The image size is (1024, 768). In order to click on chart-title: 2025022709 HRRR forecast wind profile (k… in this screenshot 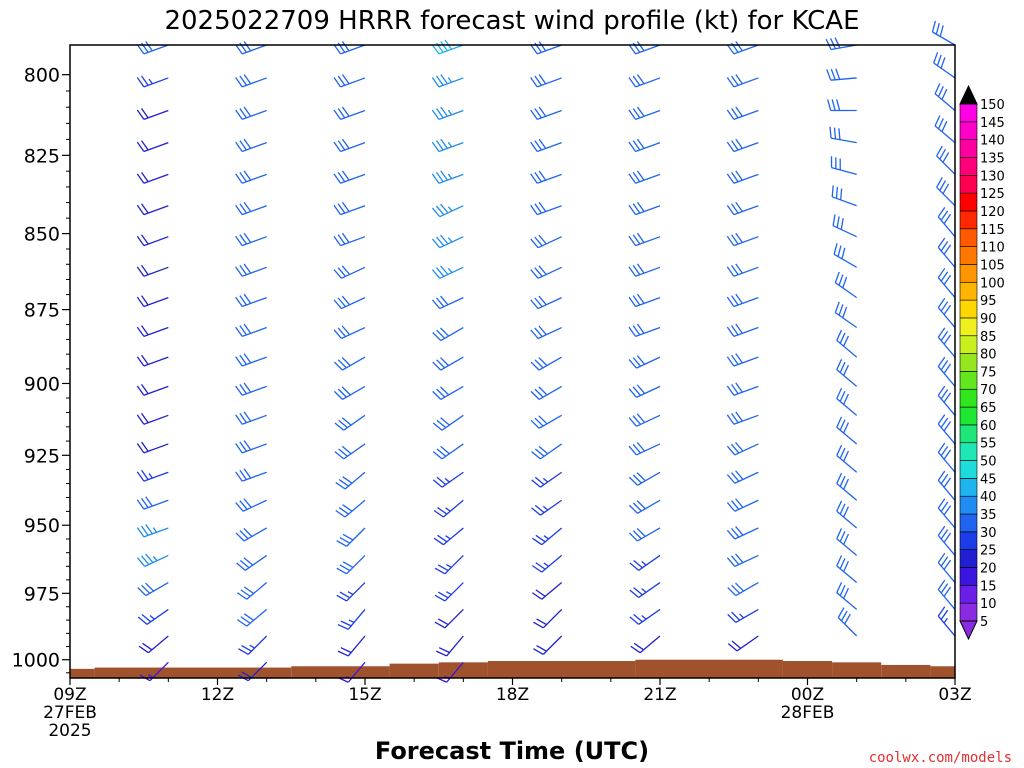, I will do `click(511, 21)`.